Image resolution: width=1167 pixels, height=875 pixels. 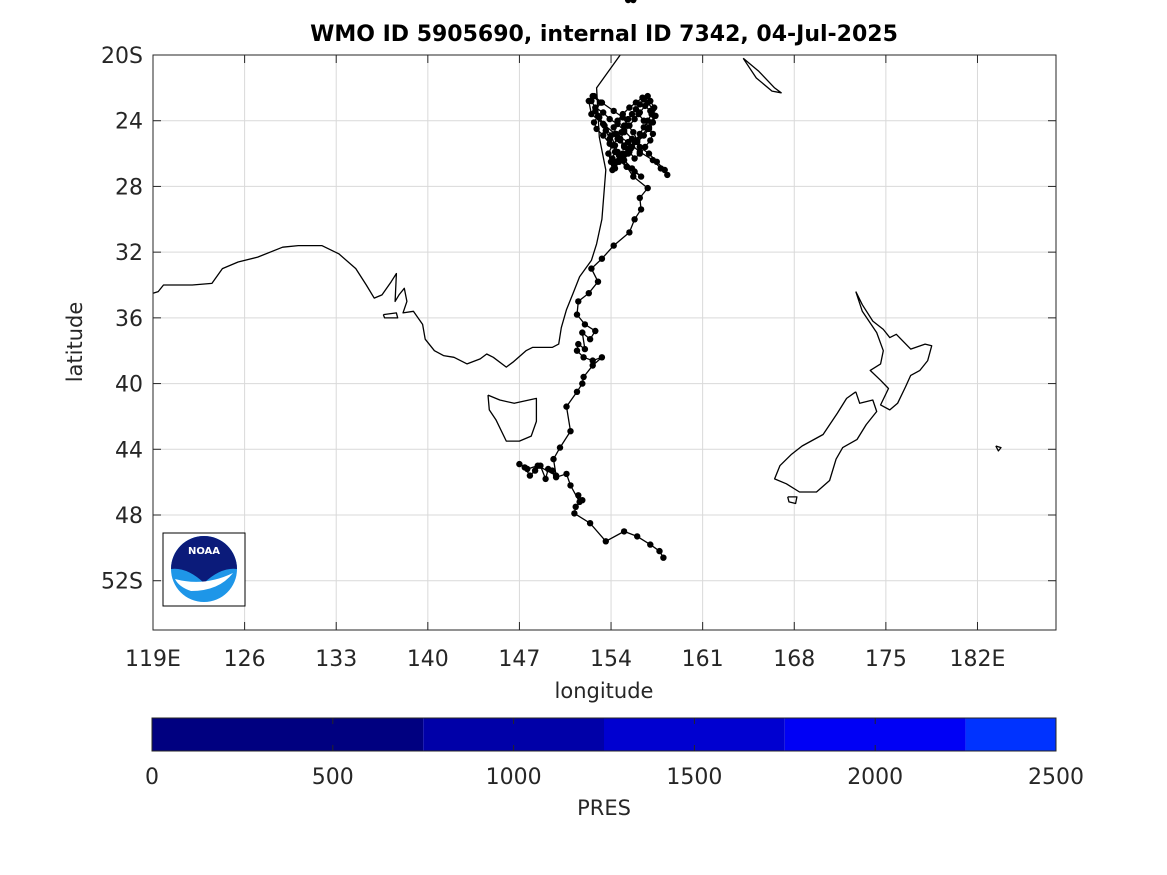 What do you see at coordinates (129, 122) in the screenshot?
I see `y-tick-label: 24` at bounding box center [129, 122].